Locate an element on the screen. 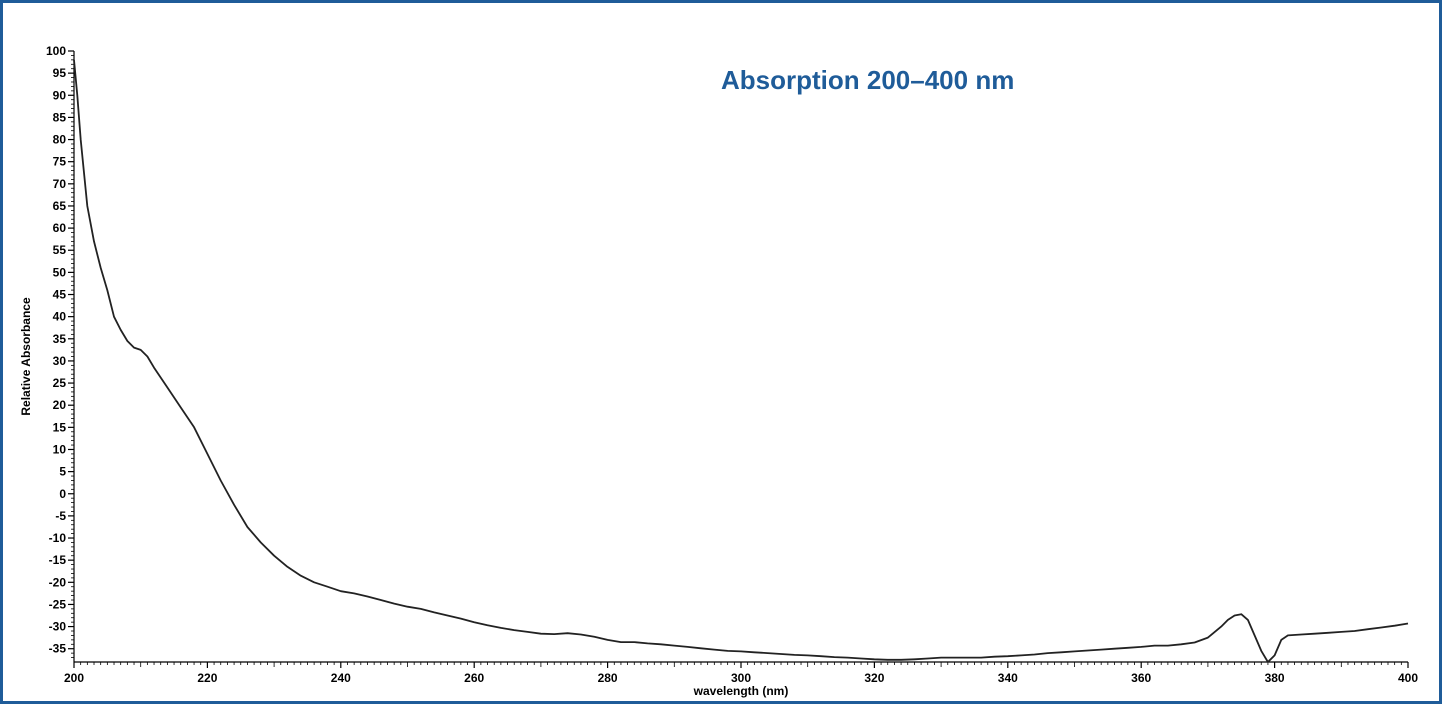 This screenshot has width=1442, height=704. y-tick-label: 80 is located at coordinates (60, 140).